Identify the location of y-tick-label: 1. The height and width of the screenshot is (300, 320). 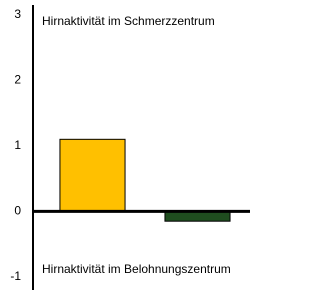
(17, 145).